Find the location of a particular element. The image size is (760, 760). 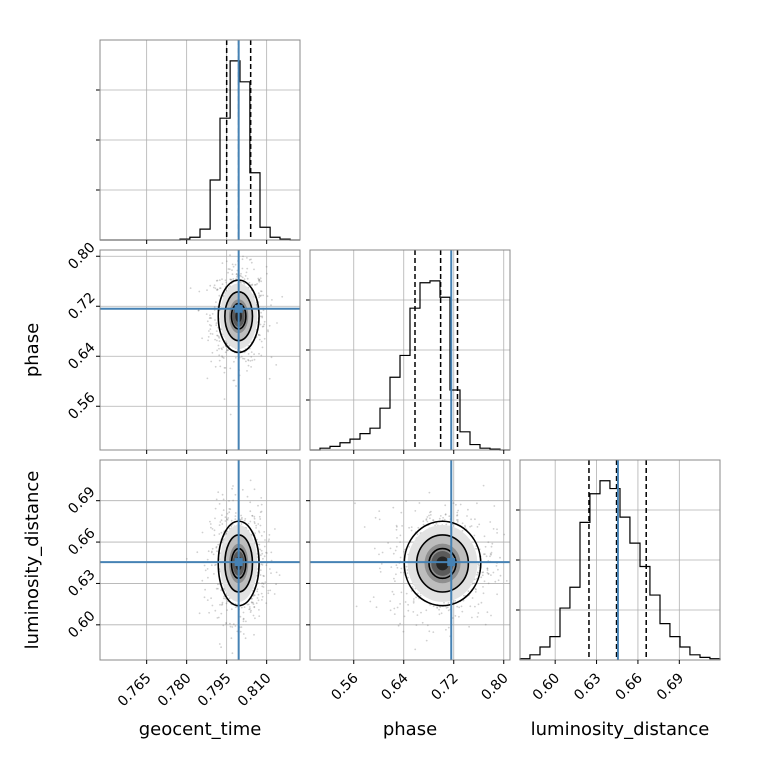

x-tick-label: 0.72 is located at coordinates (444, 686).